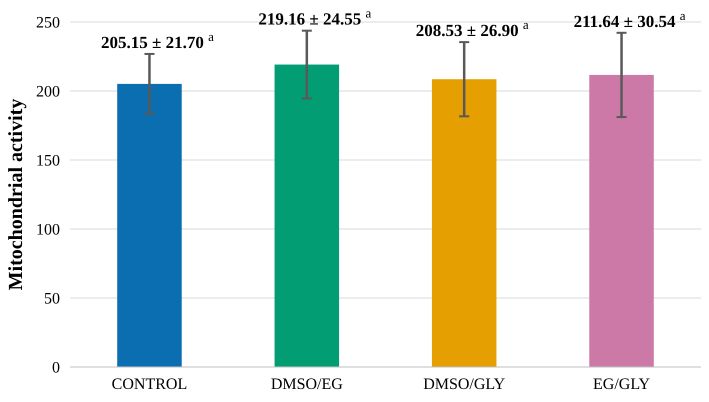 The width and height of the screenshot is (709, 402). What do you see at coordinates (472, 28) in the screenshot?
I see `data-label: 208.53 ± 26.90 $^{a}$` at bounding box center [472, 28].